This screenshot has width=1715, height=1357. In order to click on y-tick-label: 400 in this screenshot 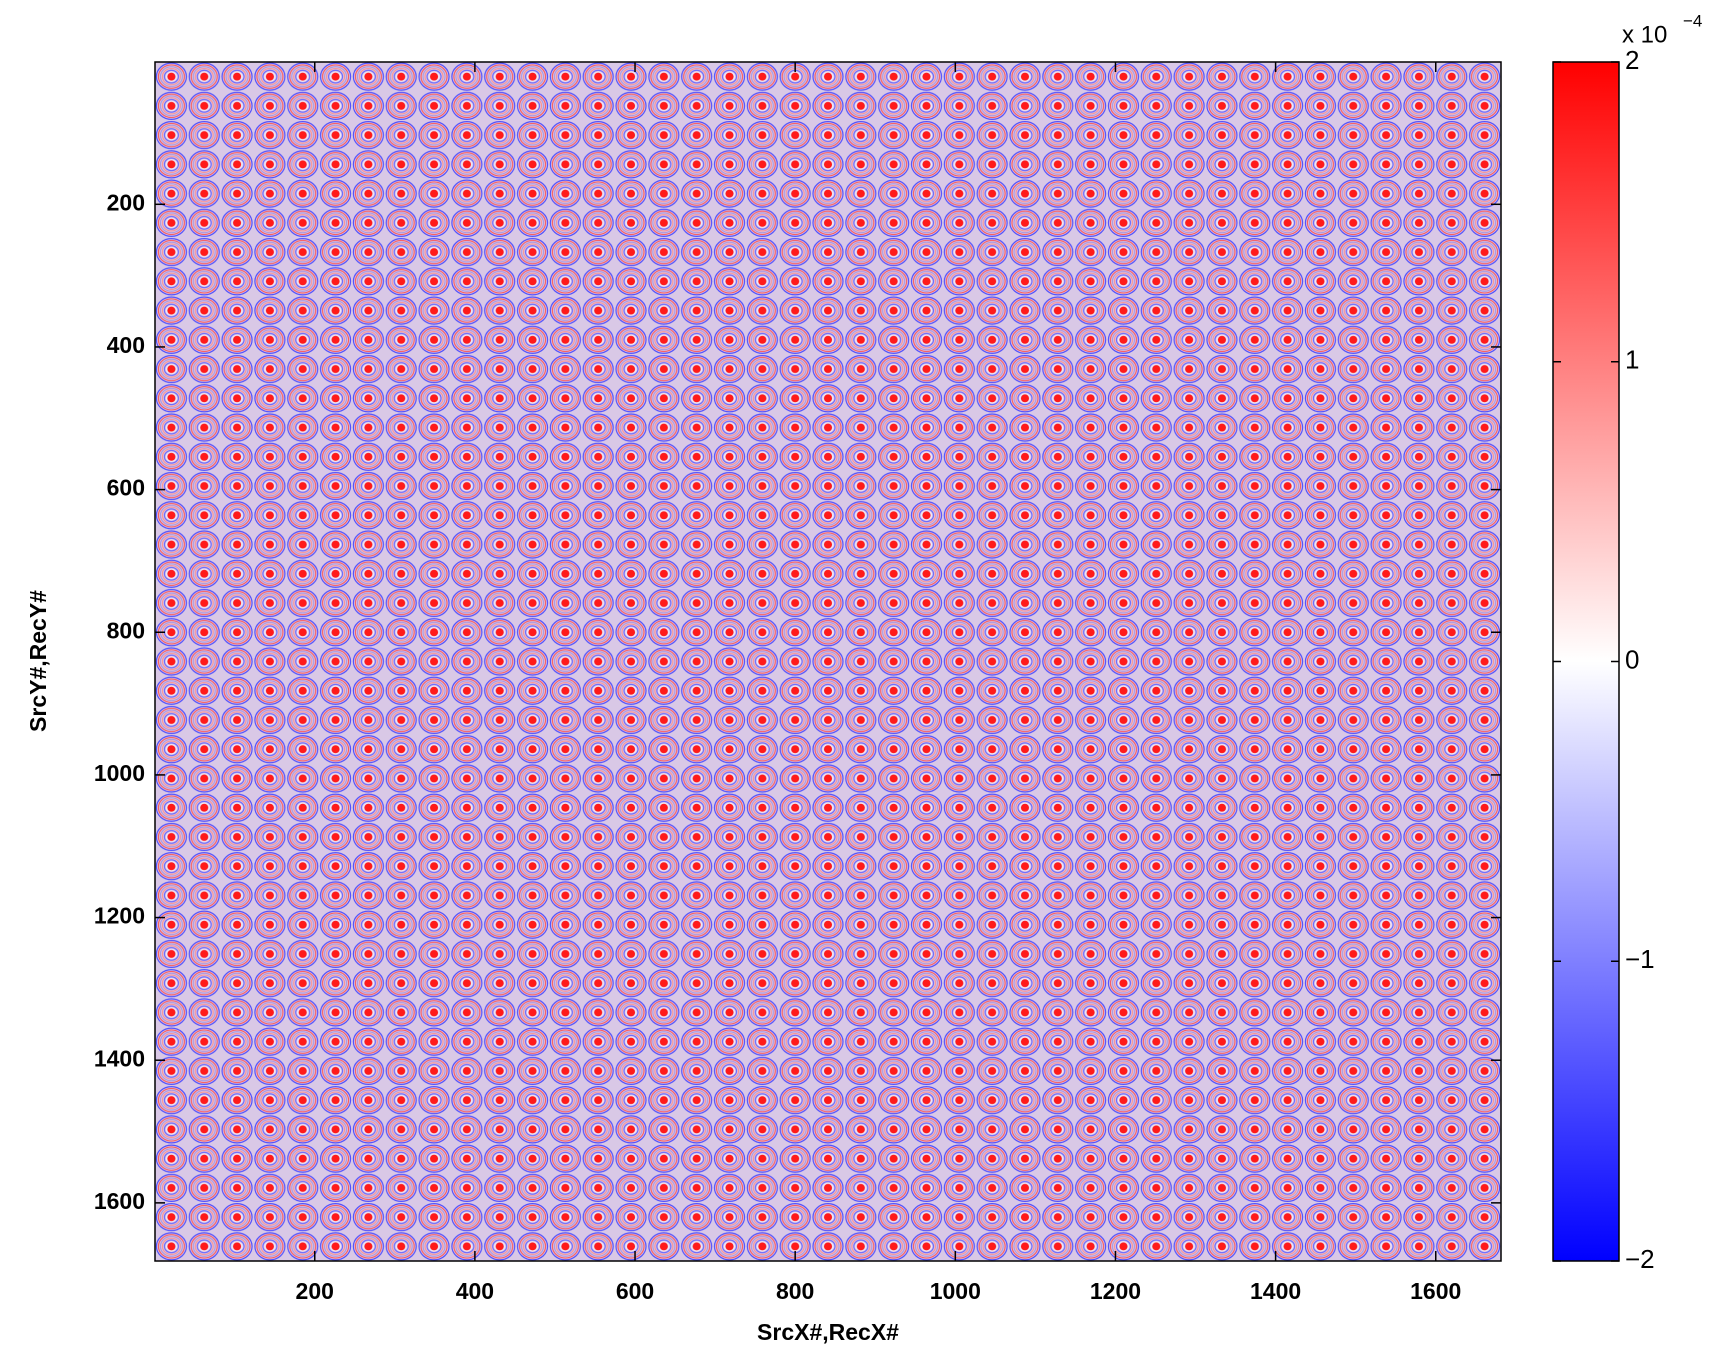, I will do `click(126, 345)`.